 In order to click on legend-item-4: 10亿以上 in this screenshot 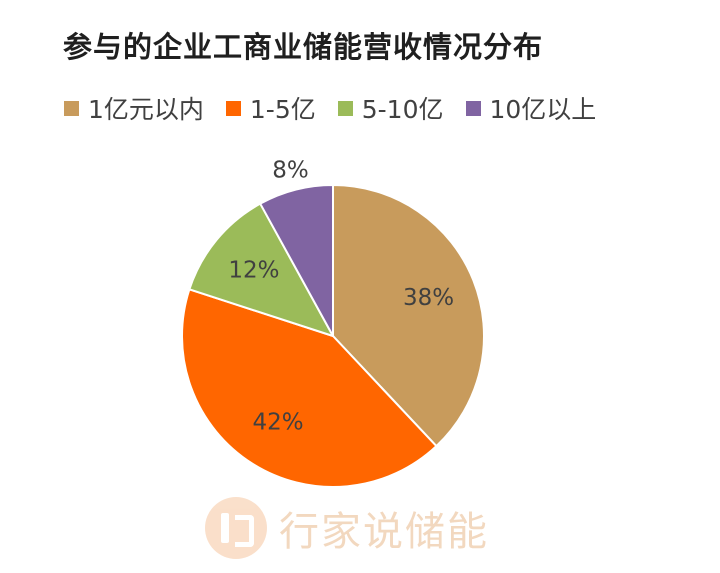, I will do `click(531, 108)`.